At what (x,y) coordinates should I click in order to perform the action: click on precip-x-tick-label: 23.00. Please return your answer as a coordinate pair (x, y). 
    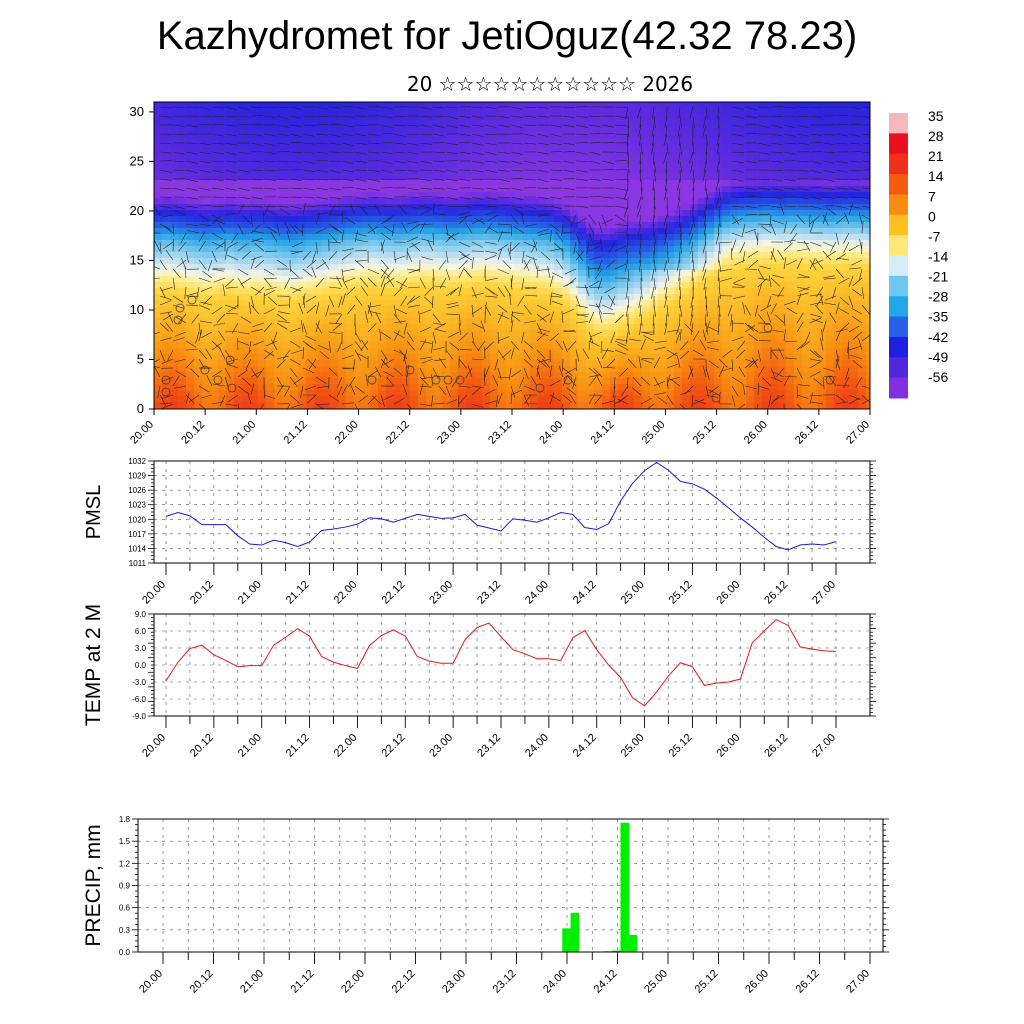
    Looking at the image, I should click on (454, 982).